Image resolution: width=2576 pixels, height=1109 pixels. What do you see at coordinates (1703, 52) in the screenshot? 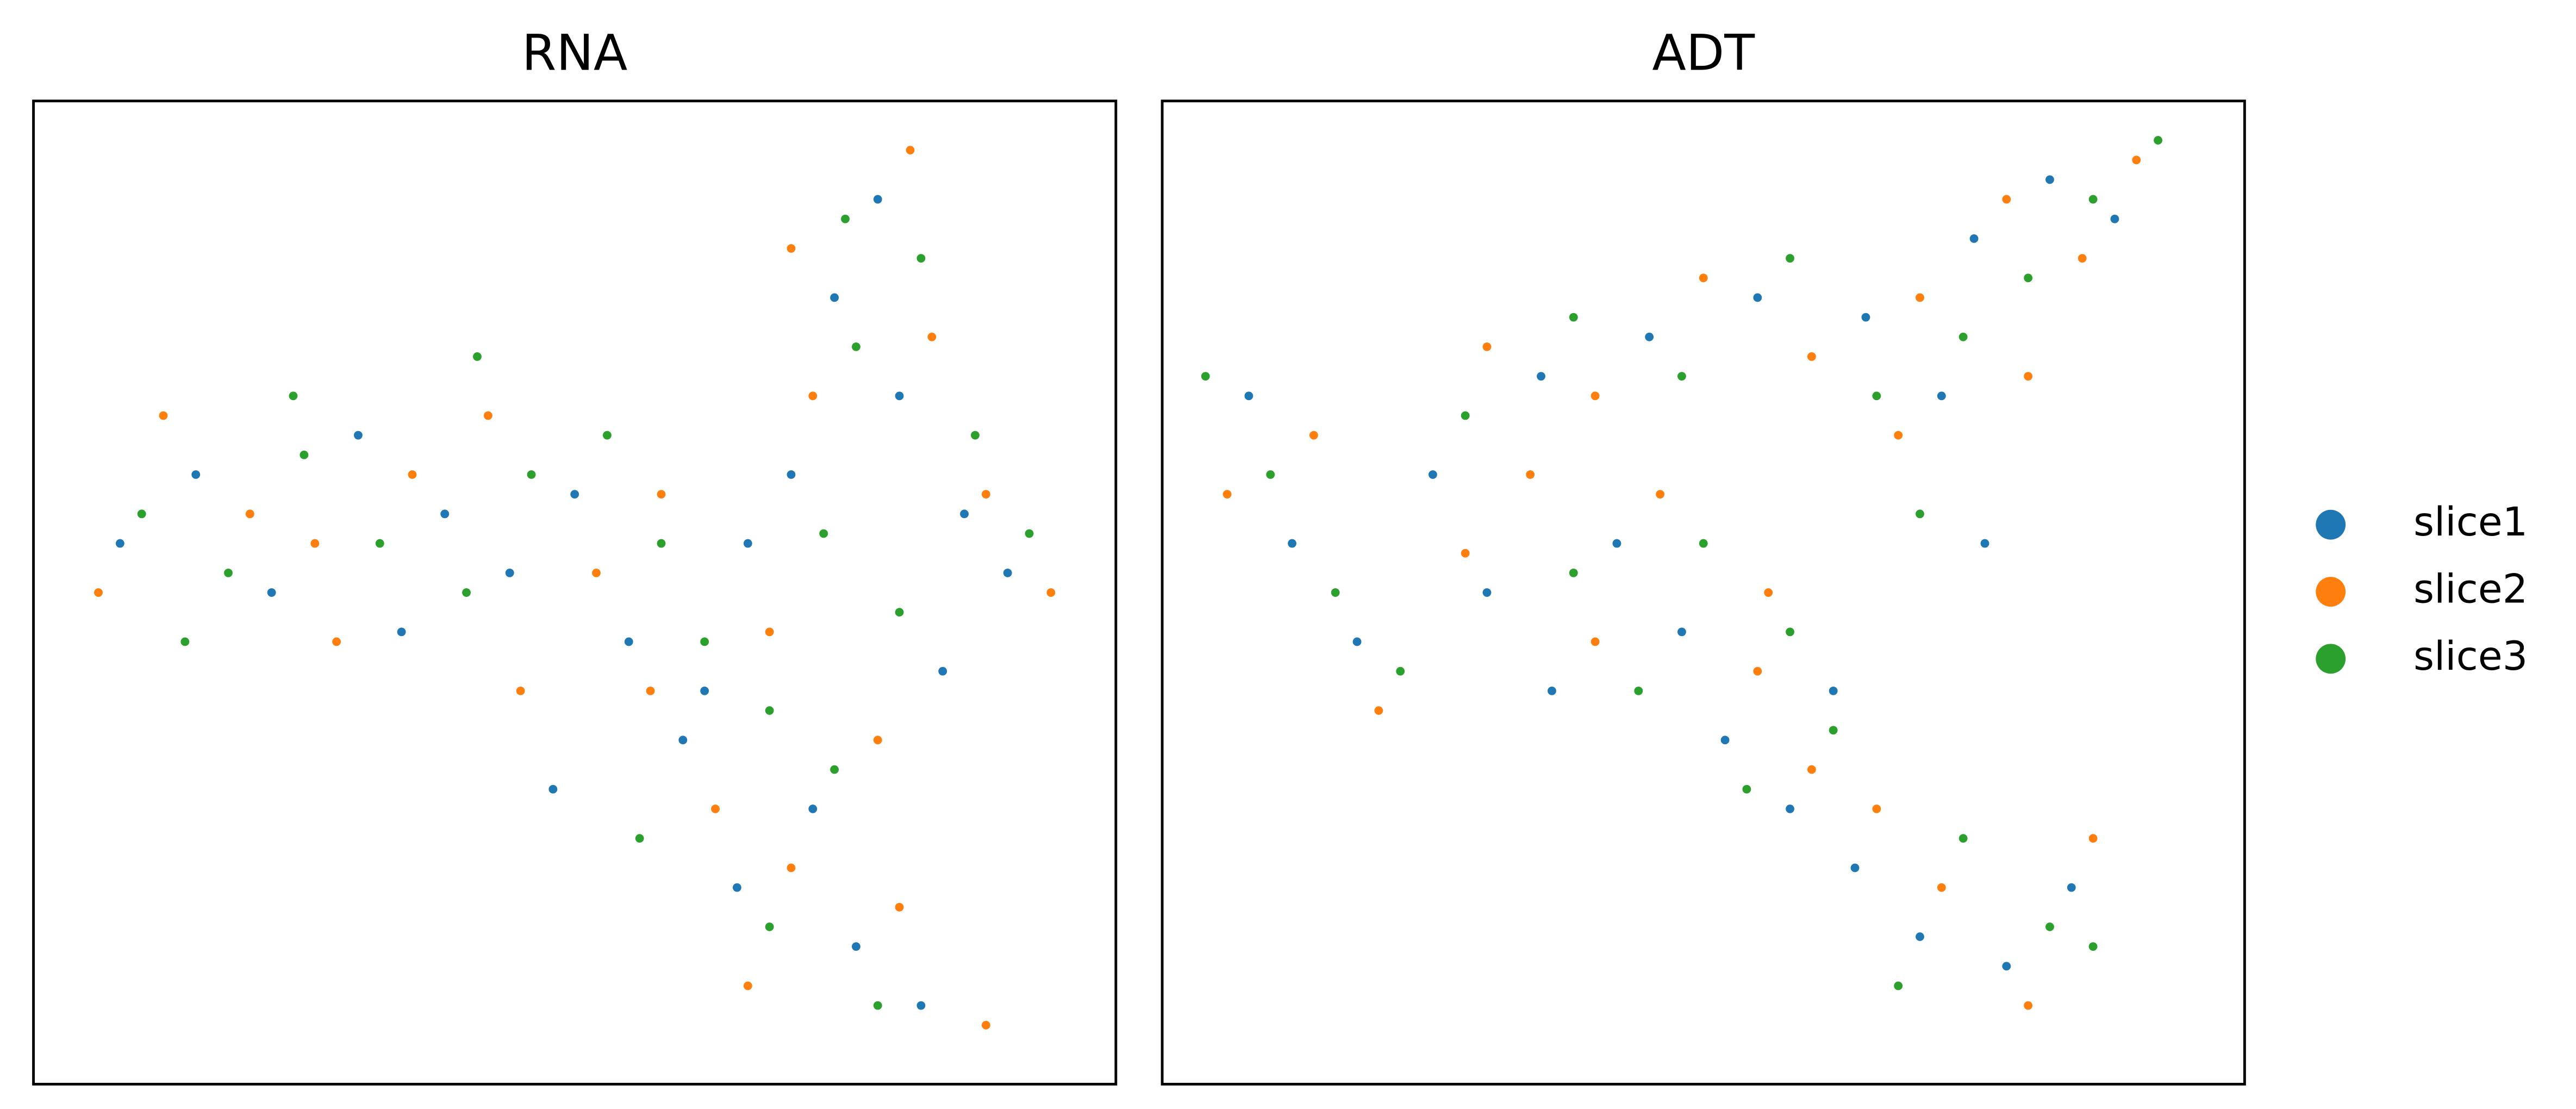
I see `panel-title: ADT` at bounding box center [1703, 52].